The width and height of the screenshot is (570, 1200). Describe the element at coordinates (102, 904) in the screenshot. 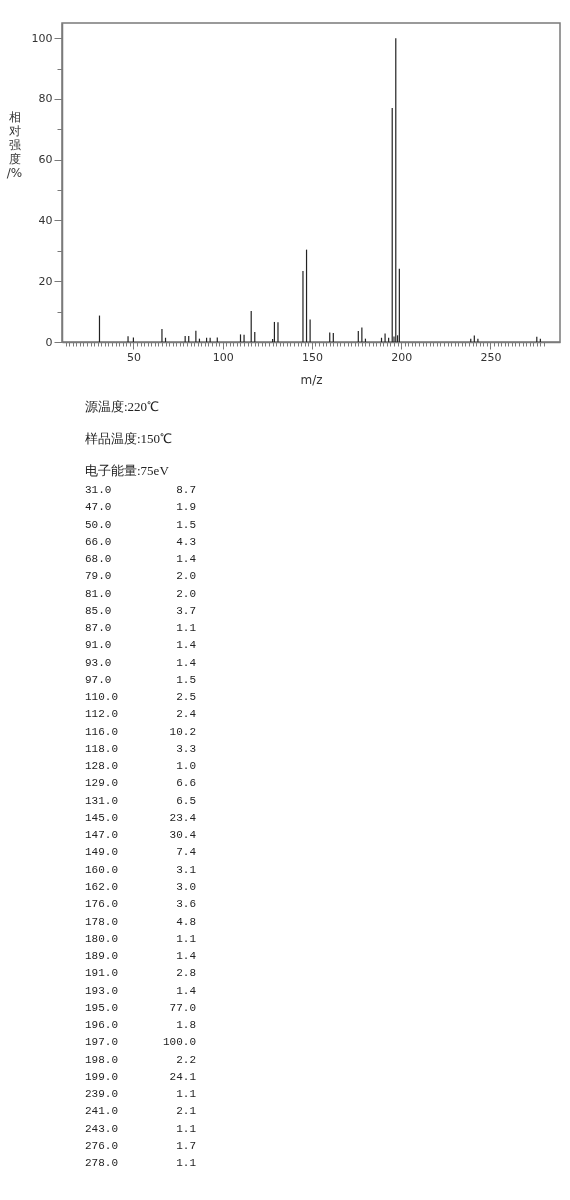

I see `text: 176.0` at that location.